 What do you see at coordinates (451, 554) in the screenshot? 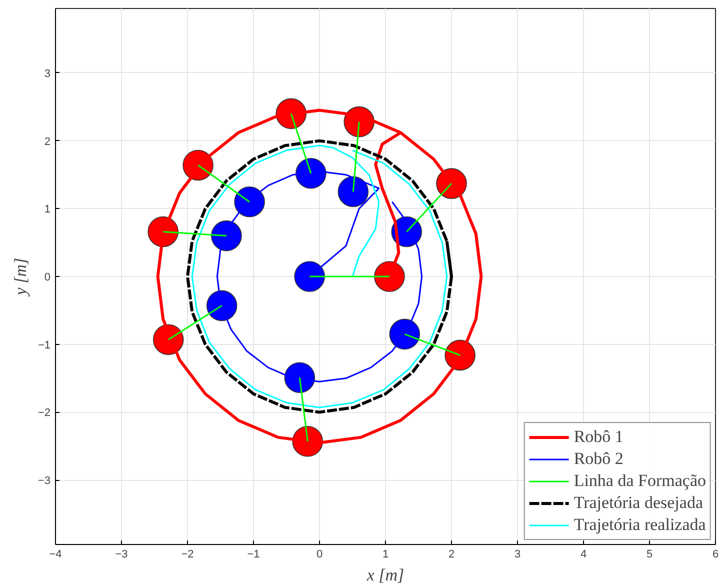
I see `x-tick-label: 2` at bounding box center [451, 554].